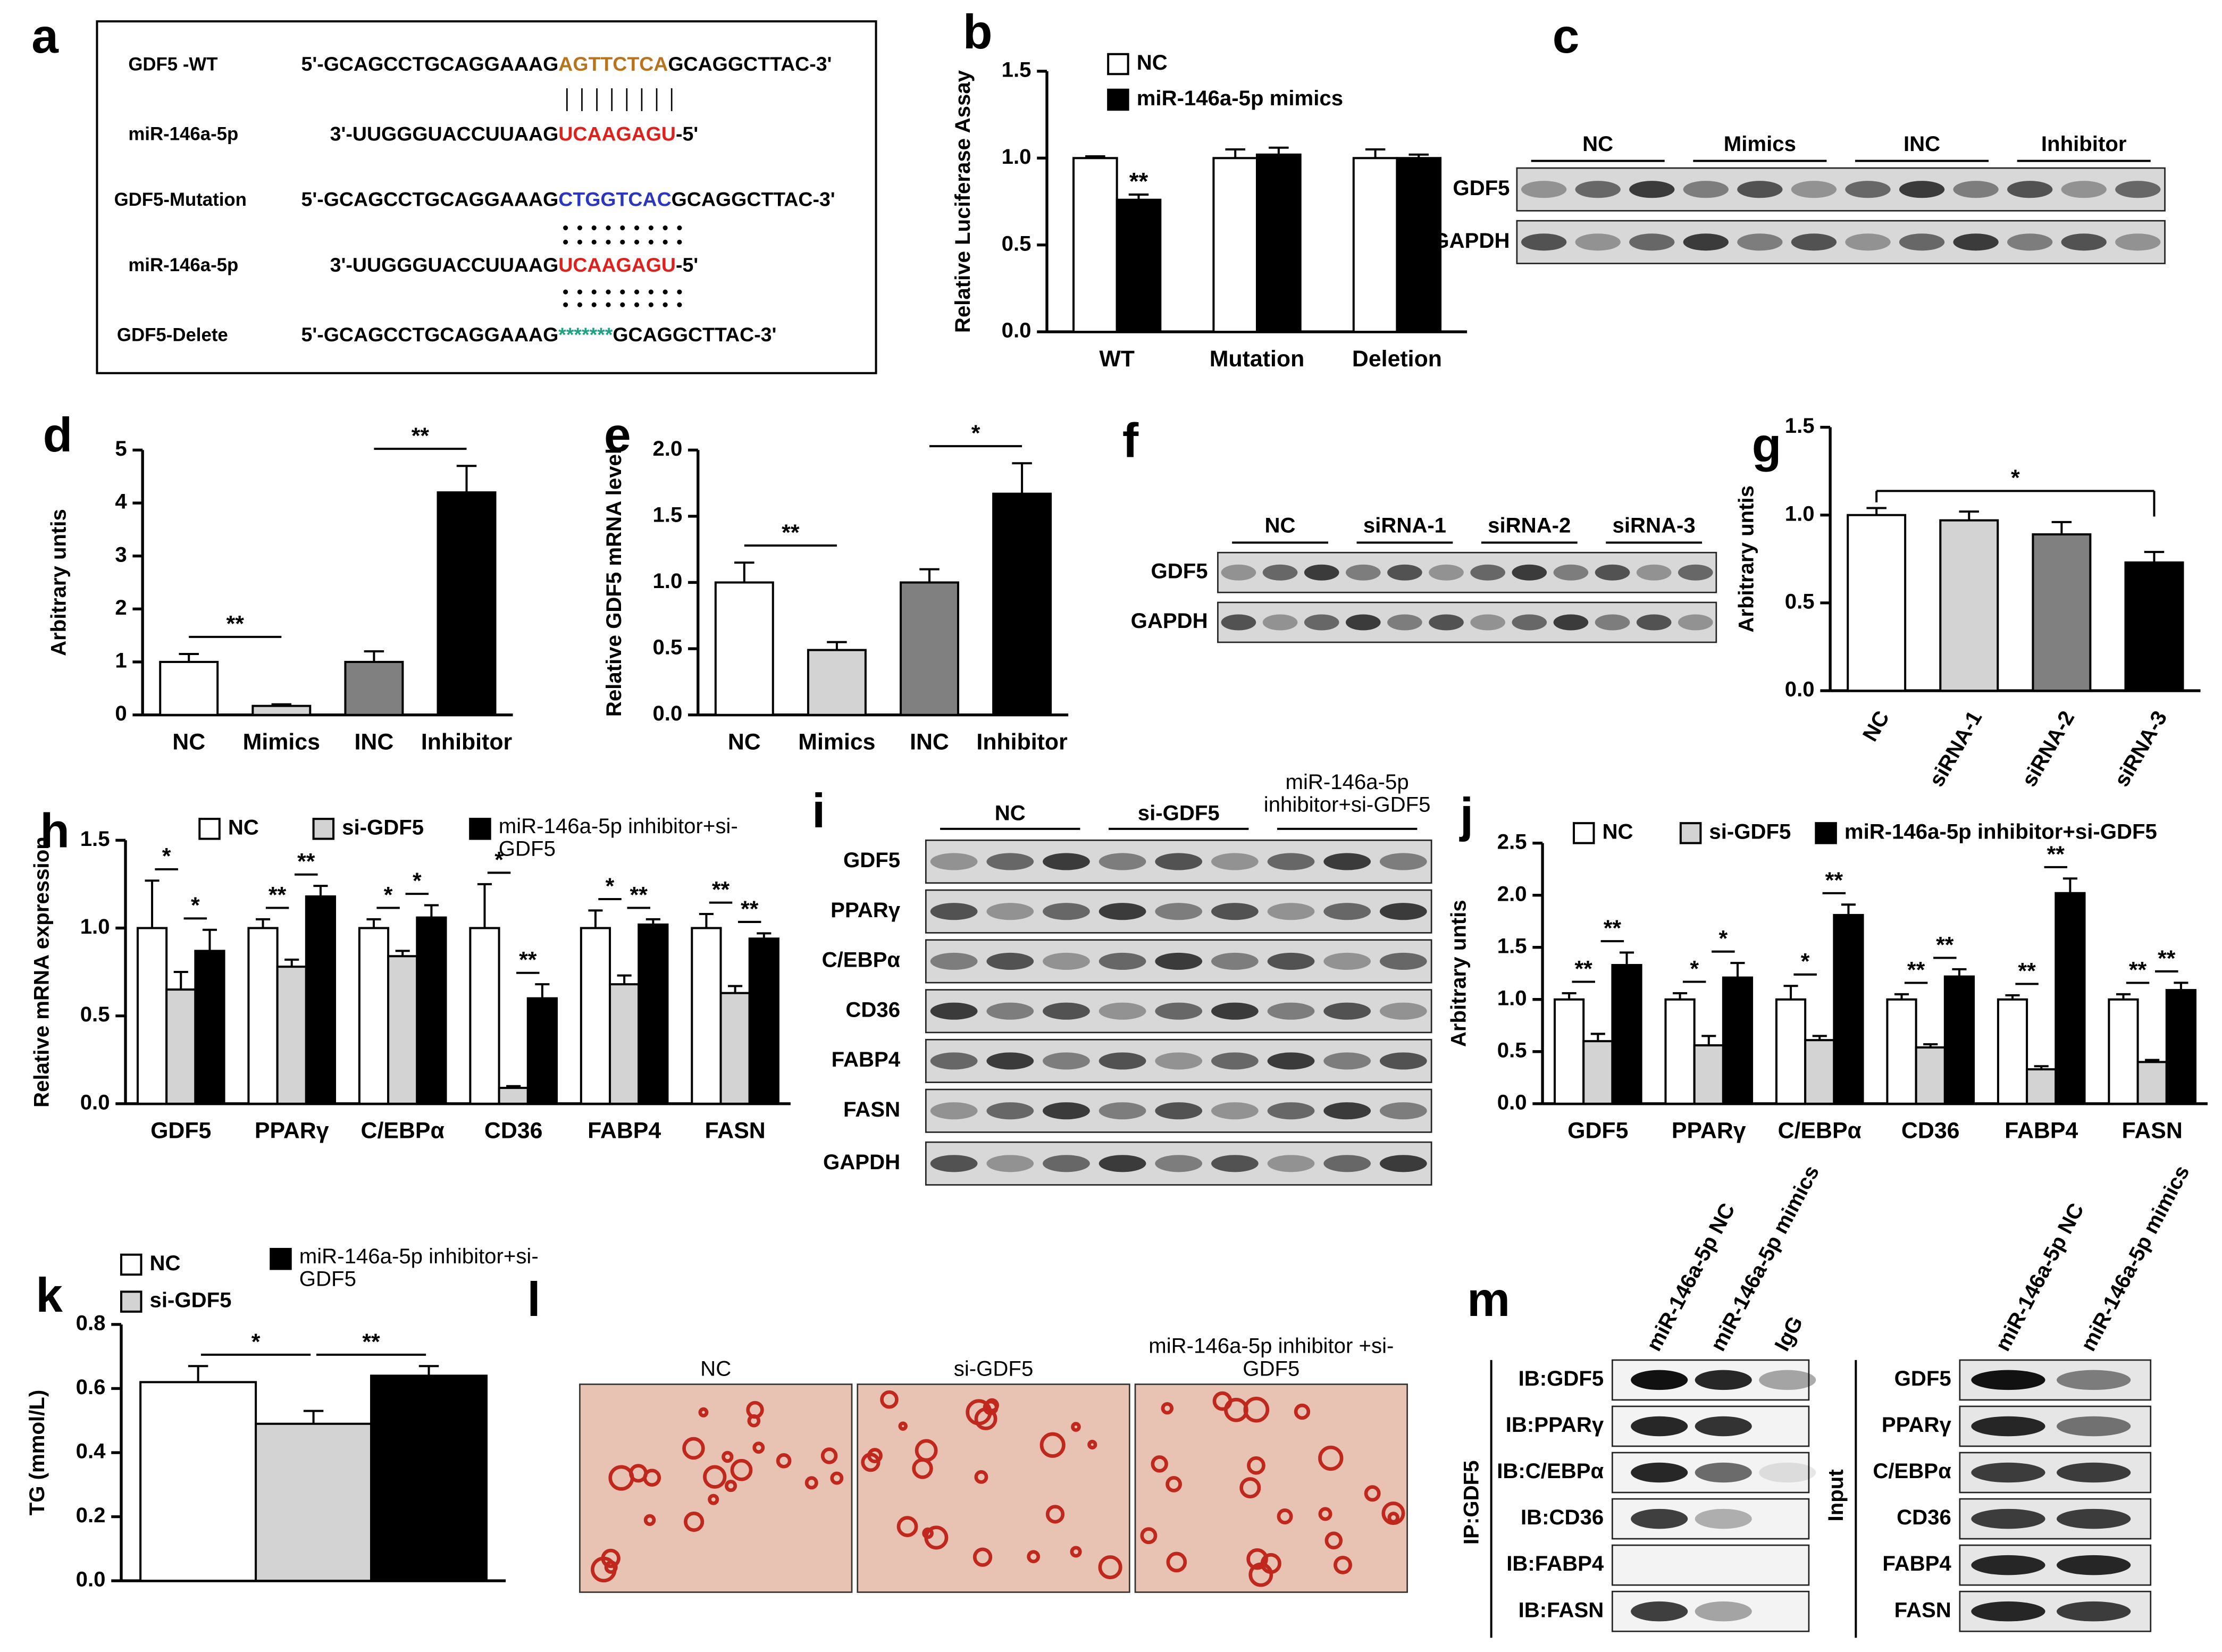  What do you see at coordinates (209, 829) in the screenshot?
I see `legend-swatch` at bounding box center [209, 829].